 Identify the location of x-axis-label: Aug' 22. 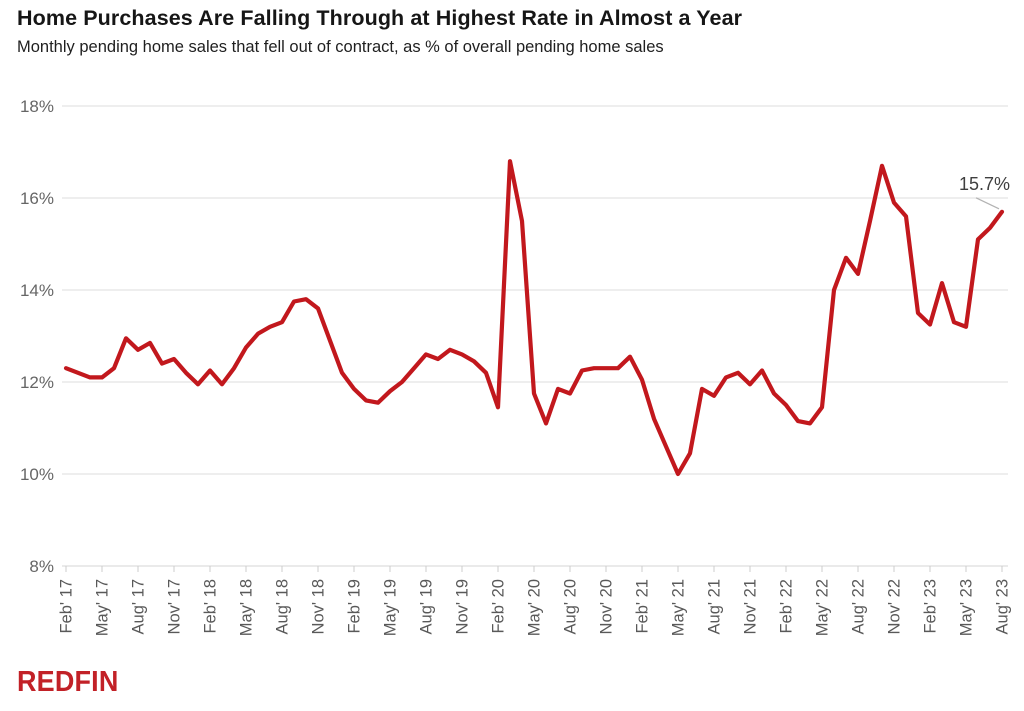
(859, 606).